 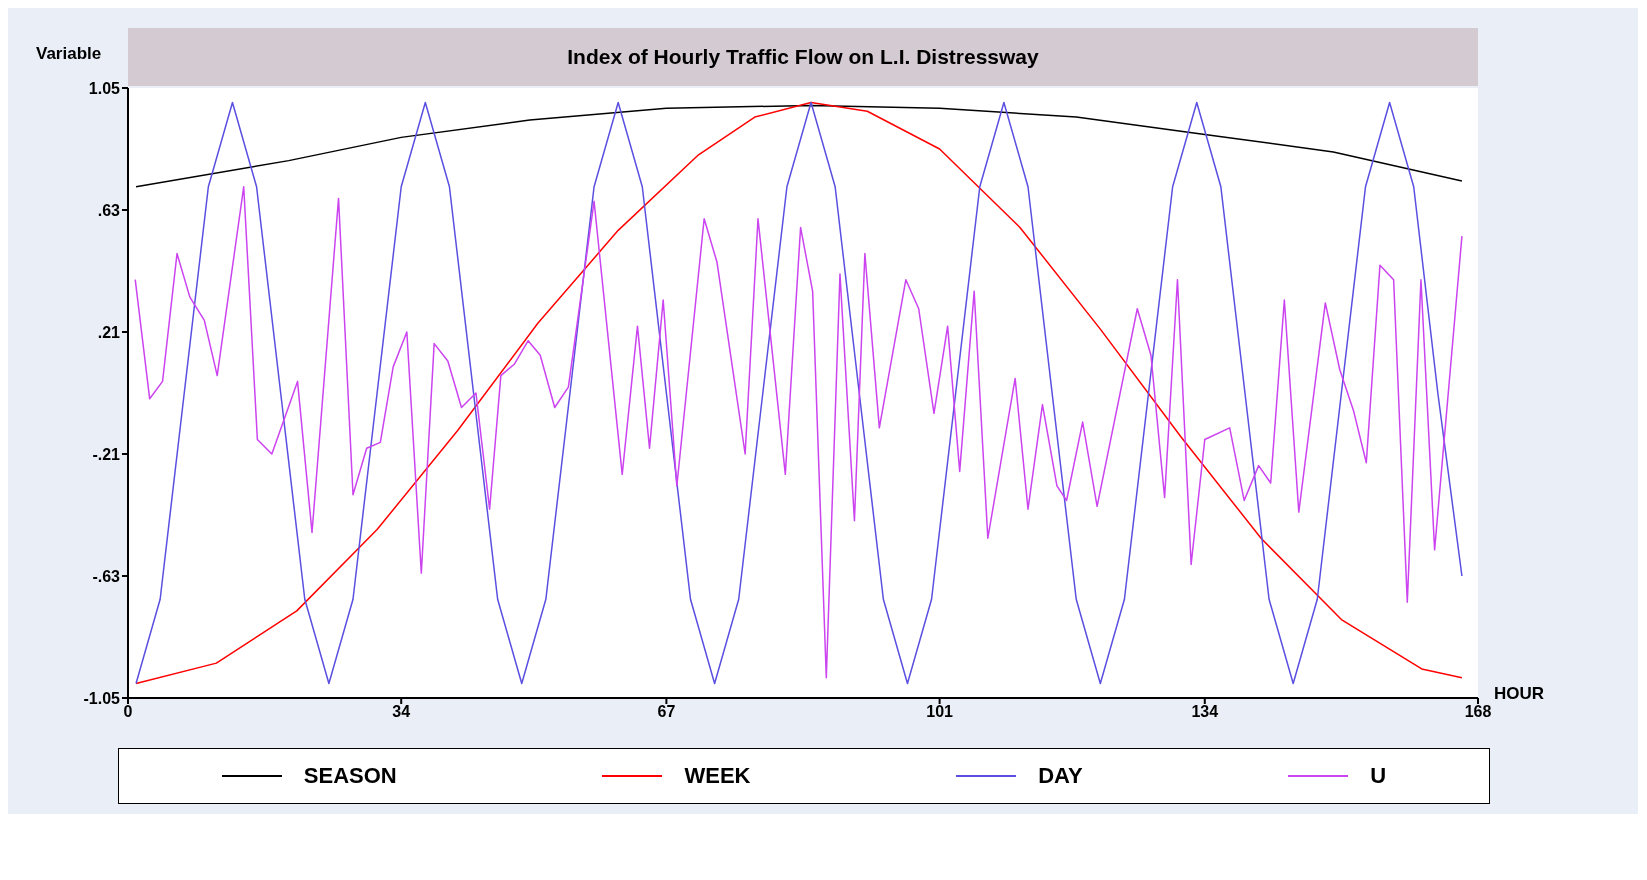 I want to click on y-tick-label: .21, so click(x=109, y=332).